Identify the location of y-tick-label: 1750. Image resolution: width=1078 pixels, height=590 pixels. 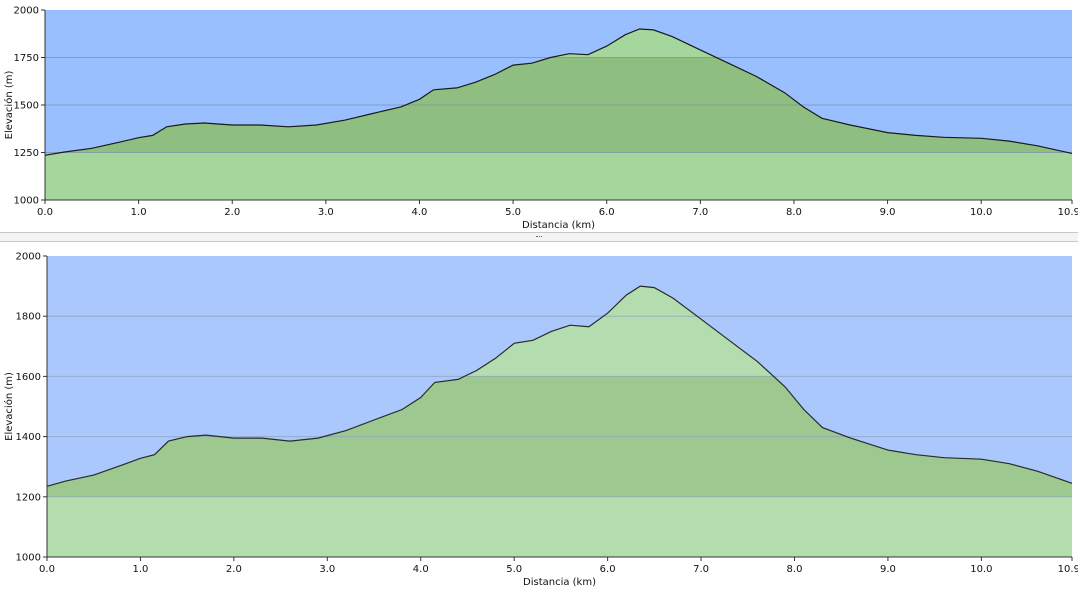
(26, 58).